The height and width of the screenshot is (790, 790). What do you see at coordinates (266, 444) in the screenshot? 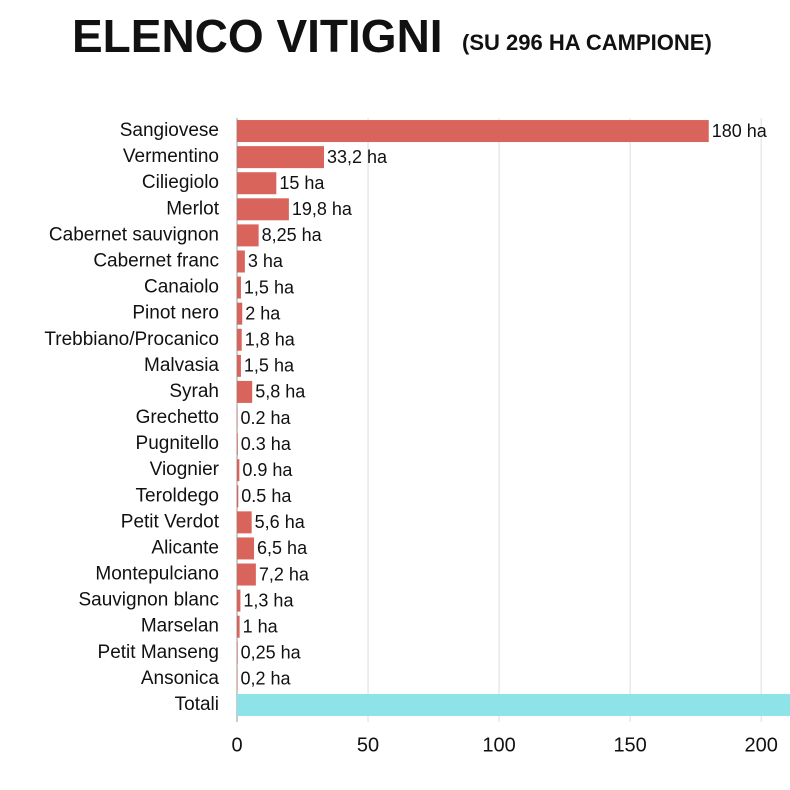
I see `value-label: 0.3 ha` at bounding box center [266, 444].